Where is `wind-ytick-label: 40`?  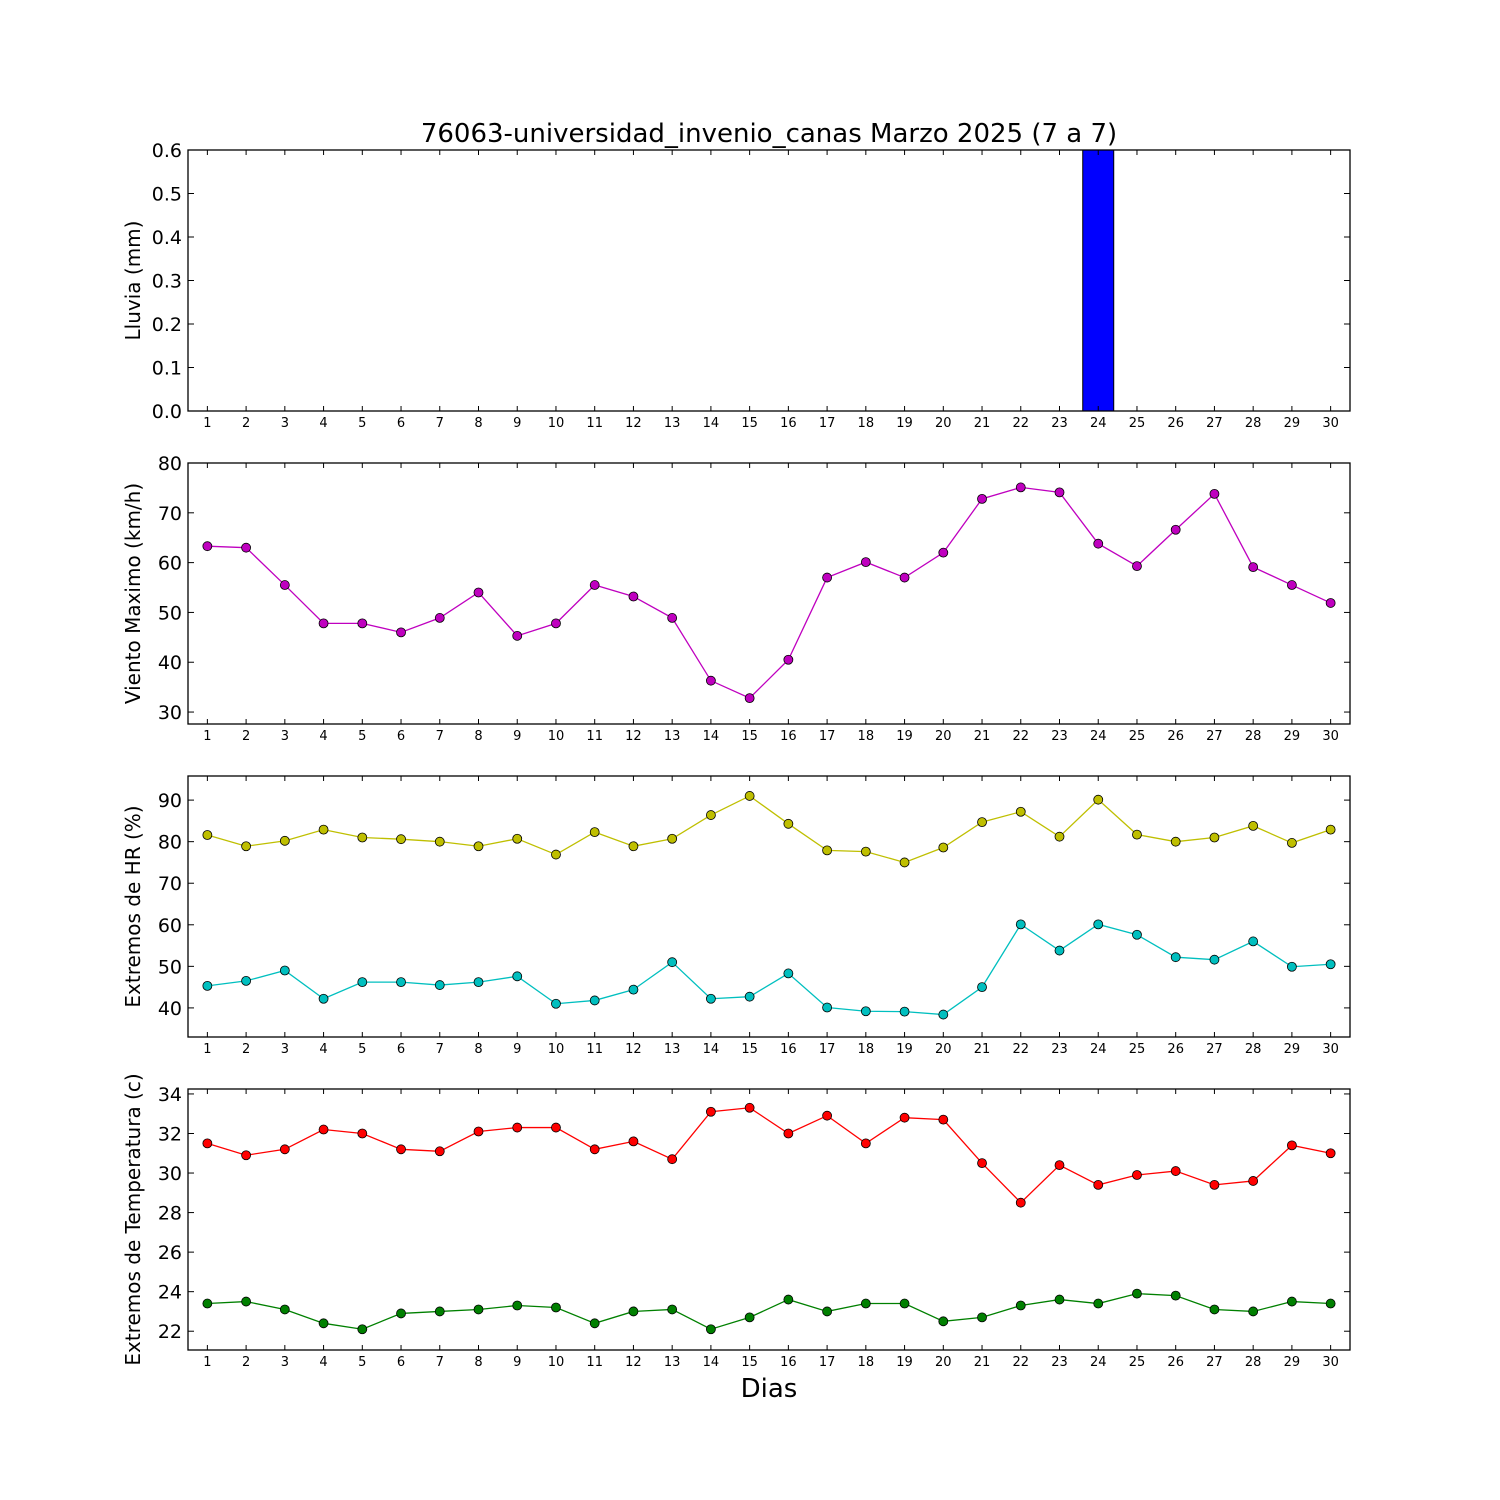
wind-ytick-label: 40 is located at coordinates (170, 663).